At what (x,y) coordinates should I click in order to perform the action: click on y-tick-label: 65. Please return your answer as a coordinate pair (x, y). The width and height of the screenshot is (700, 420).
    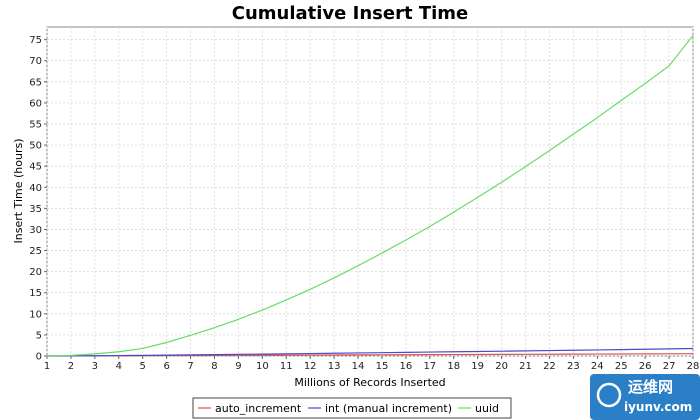
    Looking at the image, I should click on (35, 82).